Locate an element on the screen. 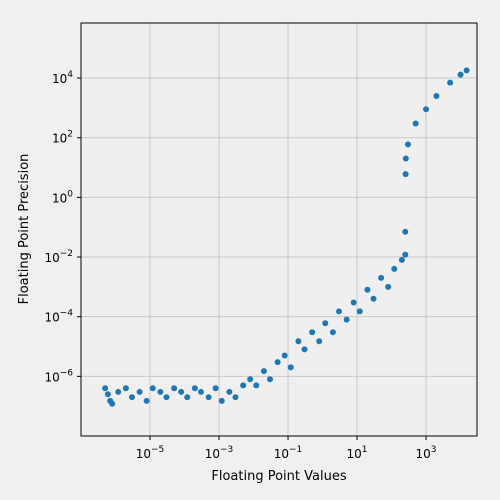 Image resolution: width=500 pixels, height=500 pixels. y-tick-label: 10² is located at coordinates (62, 138).